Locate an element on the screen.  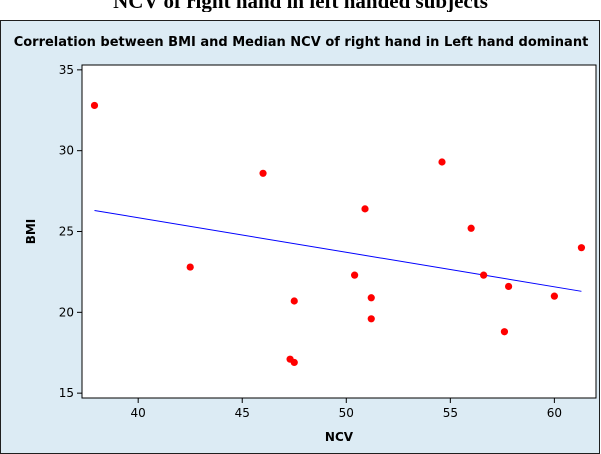
y-axis-label: BMI is located at coordinates (31, 232).